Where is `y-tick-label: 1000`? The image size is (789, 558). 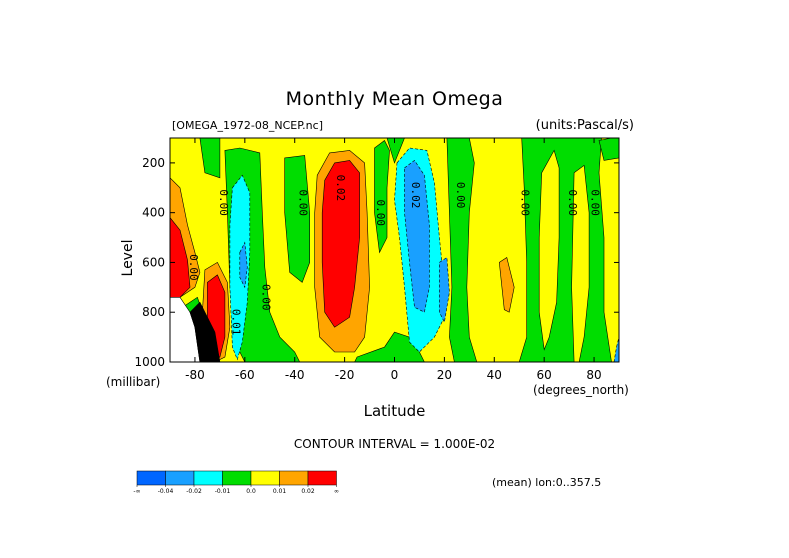
y-tick-label: 1000 is located at coordinates (149, 362).